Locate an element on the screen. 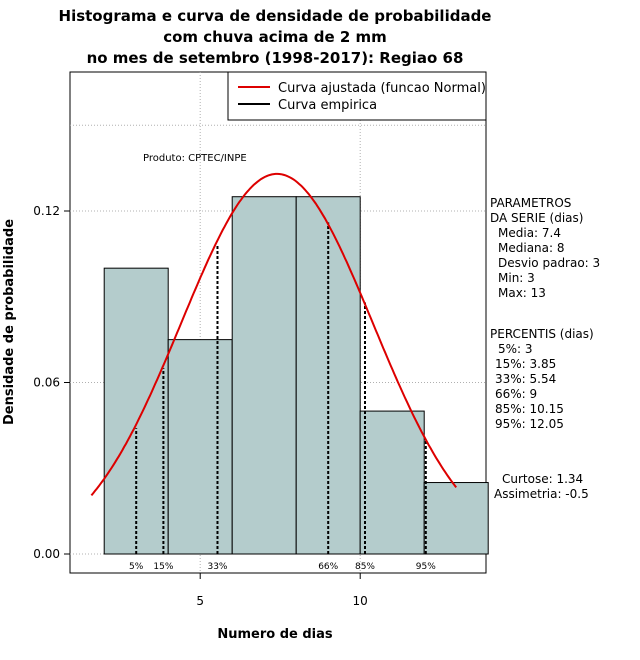  product-annotation: Produto: CPTEC/INPE is located at coordinates (195, 158).